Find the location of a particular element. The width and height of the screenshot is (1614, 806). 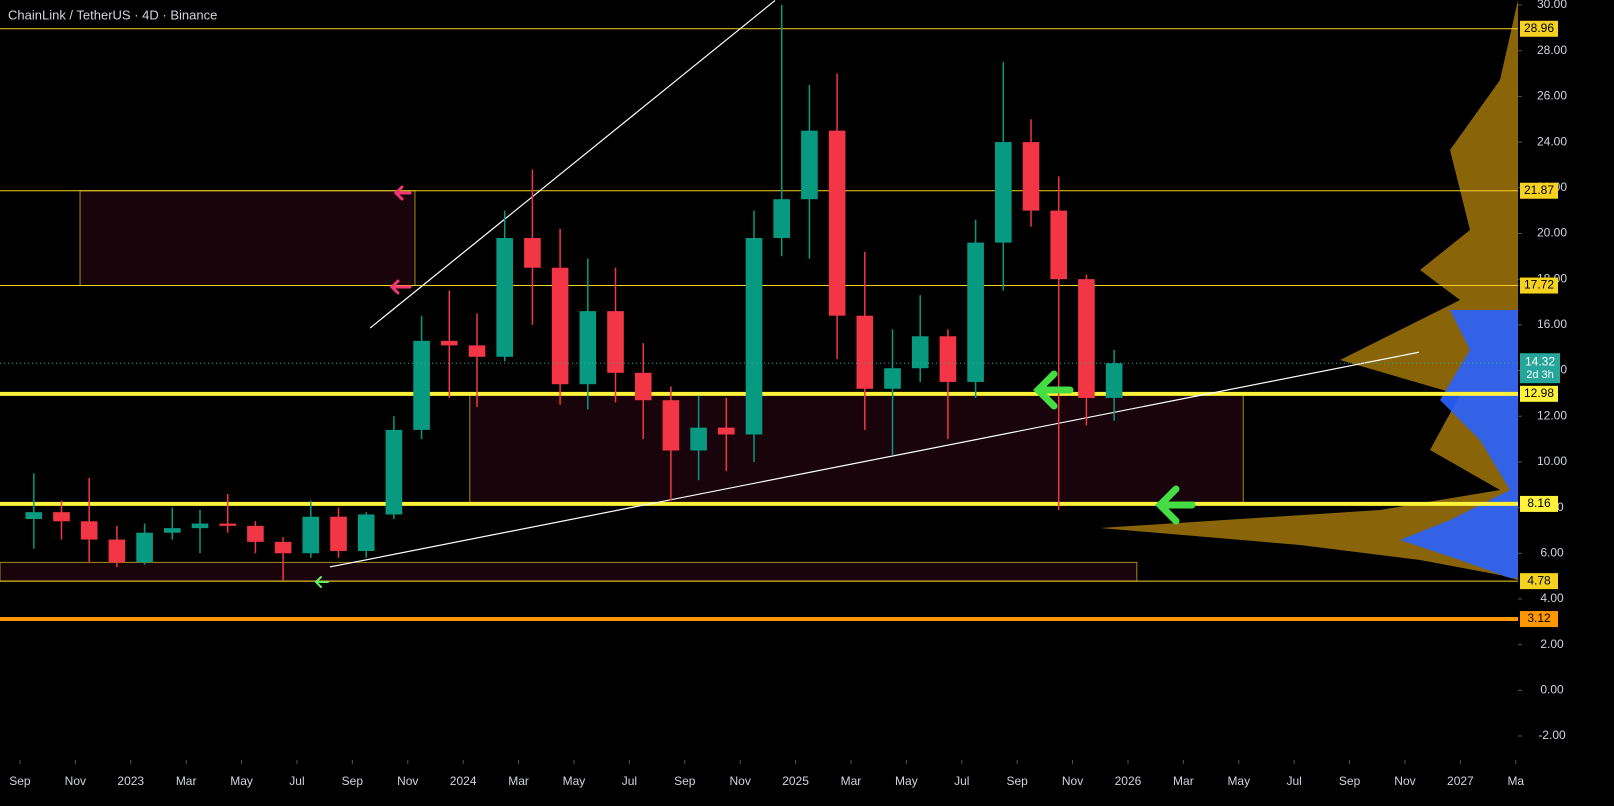

y-tick-label: 6.00 is located at coordinates (1552, 552).